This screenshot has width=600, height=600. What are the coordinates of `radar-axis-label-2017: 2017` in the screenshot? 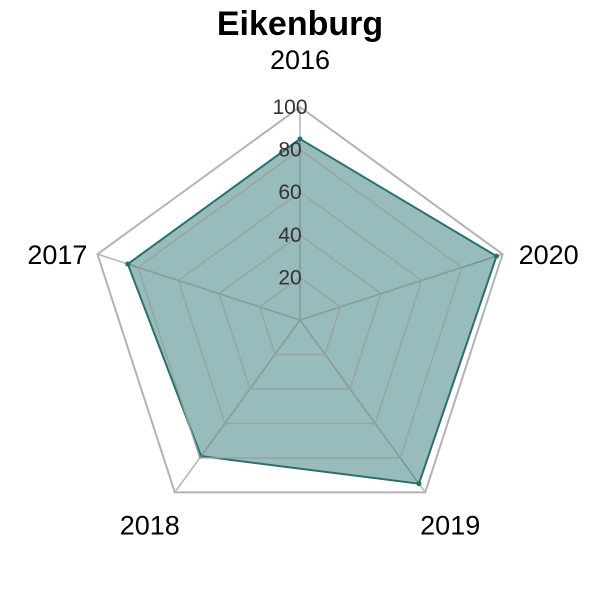 It's located at (57, 255).